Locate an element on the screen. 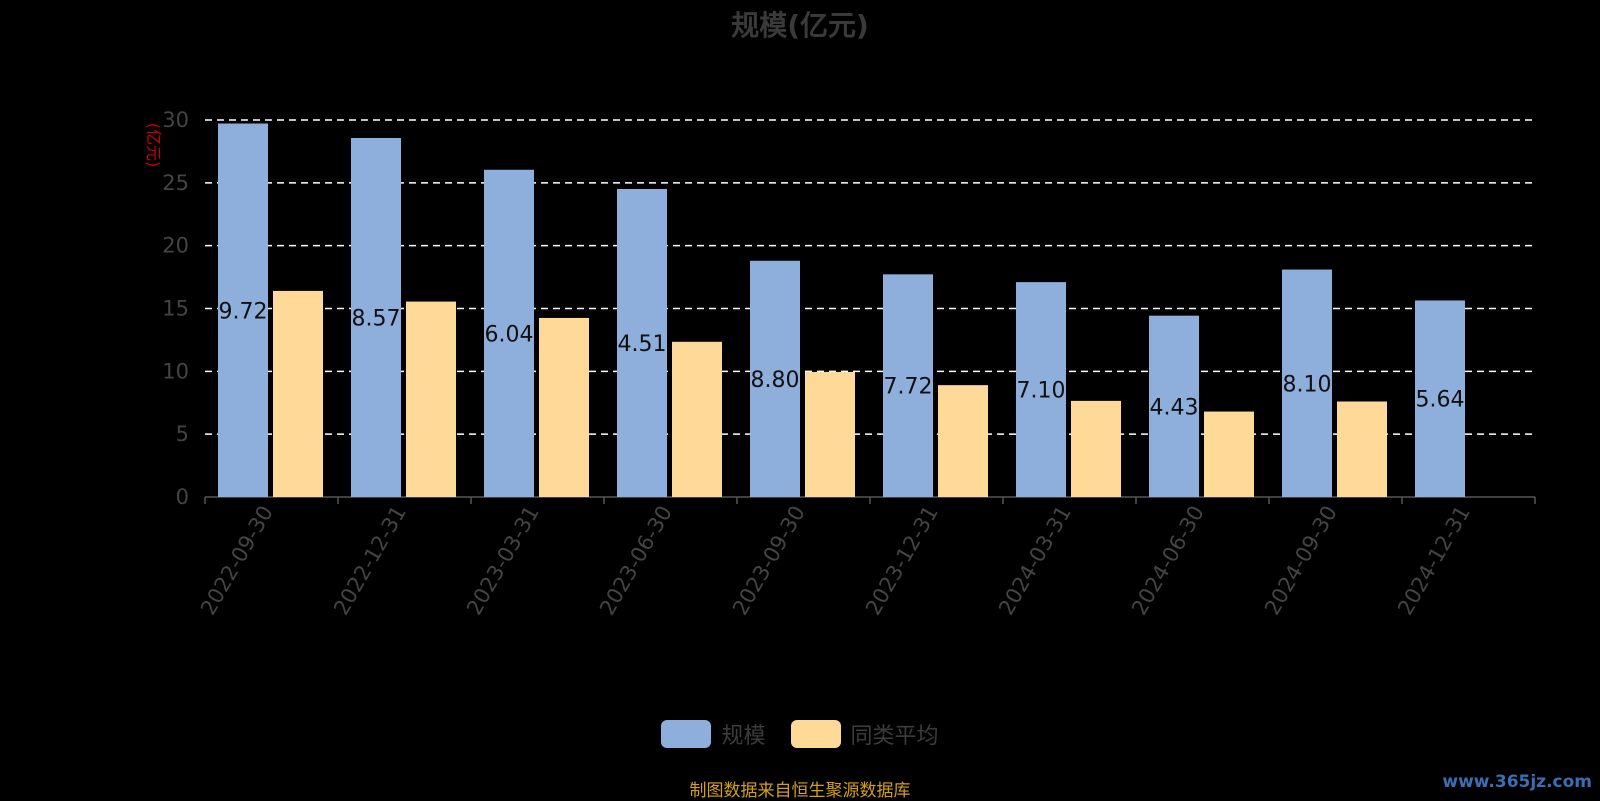  y-tick-label: 30 is located at coordinates (175, 120).